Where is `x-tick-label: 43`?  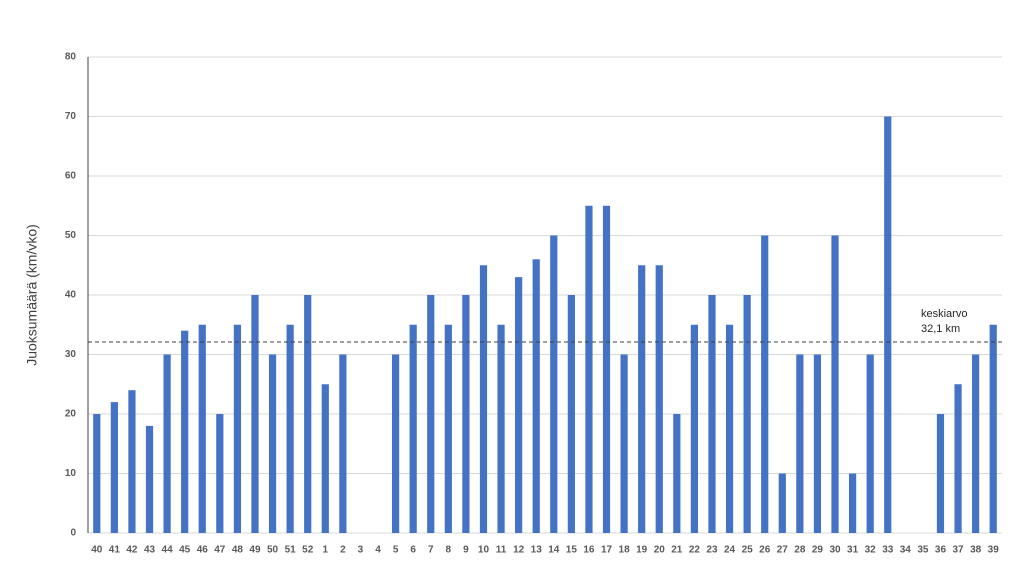
x-tick-label: 43 is located at coordinates (150, 550).